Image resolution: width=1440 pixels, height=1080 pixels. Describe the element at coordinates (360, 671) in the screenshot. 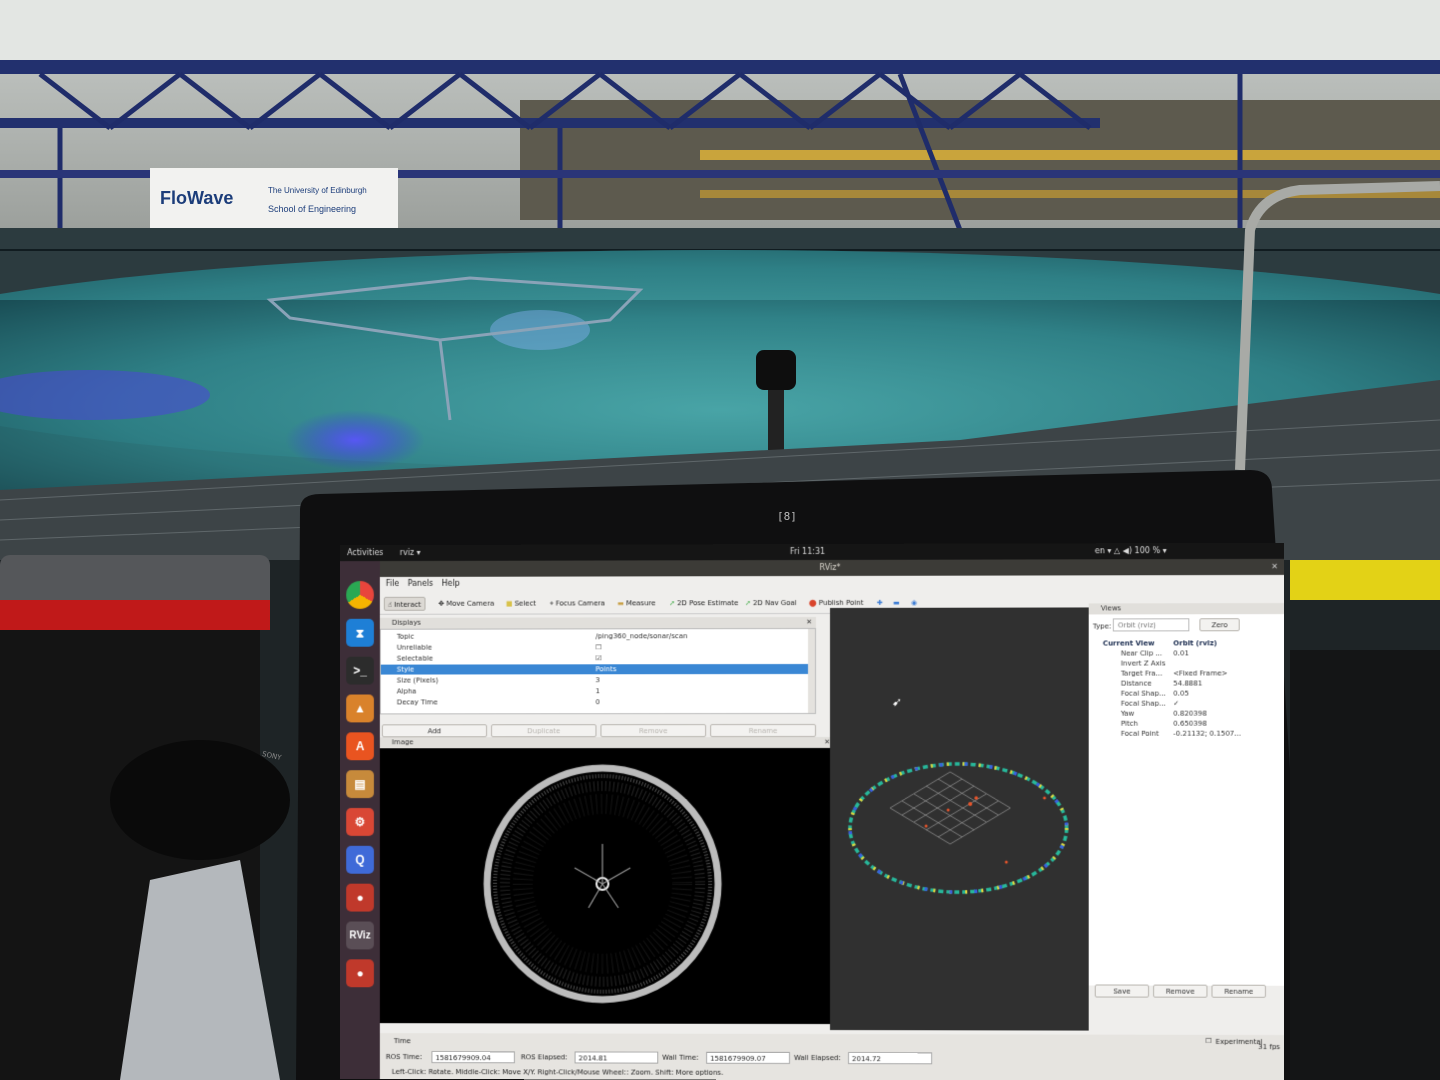

I see `terminal-icon: >_` at that location.